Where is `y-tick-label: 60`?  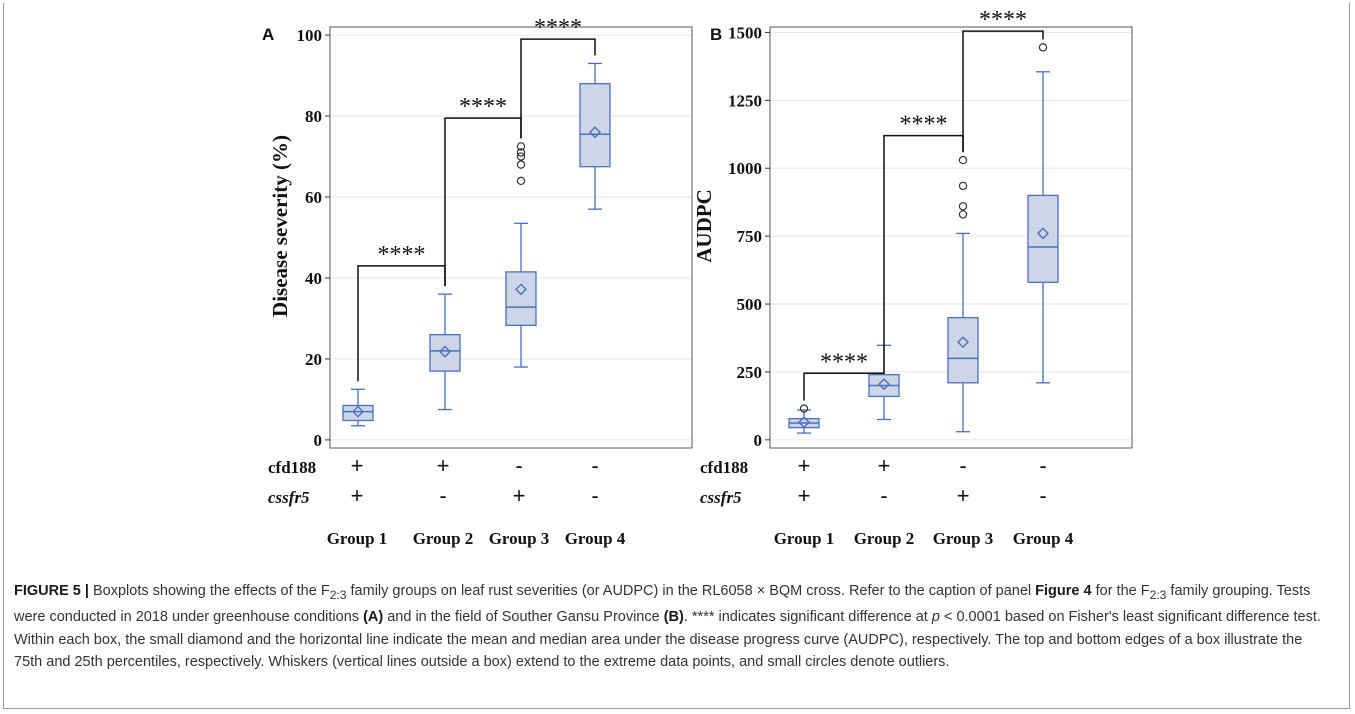 y-tick-label: 60 is located at coordinates (313, 197).